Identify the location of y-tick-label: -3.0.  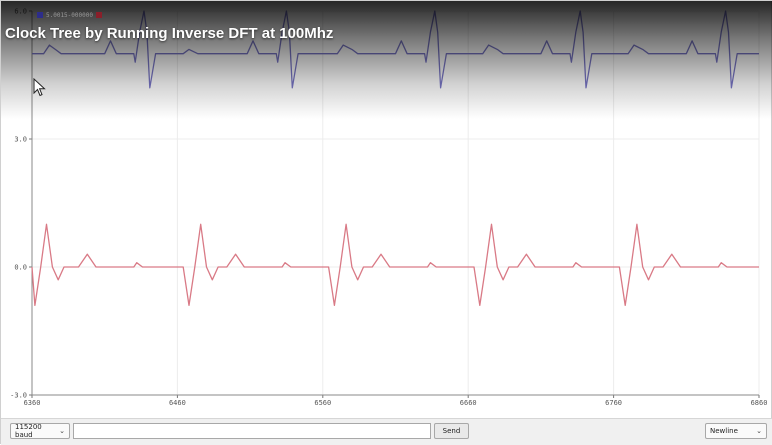
(18, 396).